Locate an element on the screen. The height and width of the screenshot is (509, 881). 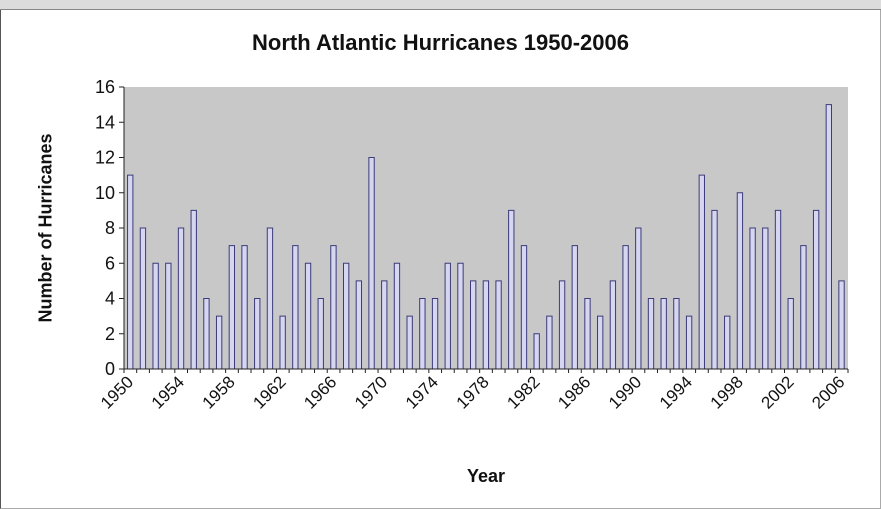
bar-1981 is located at coordinates (524, 307).